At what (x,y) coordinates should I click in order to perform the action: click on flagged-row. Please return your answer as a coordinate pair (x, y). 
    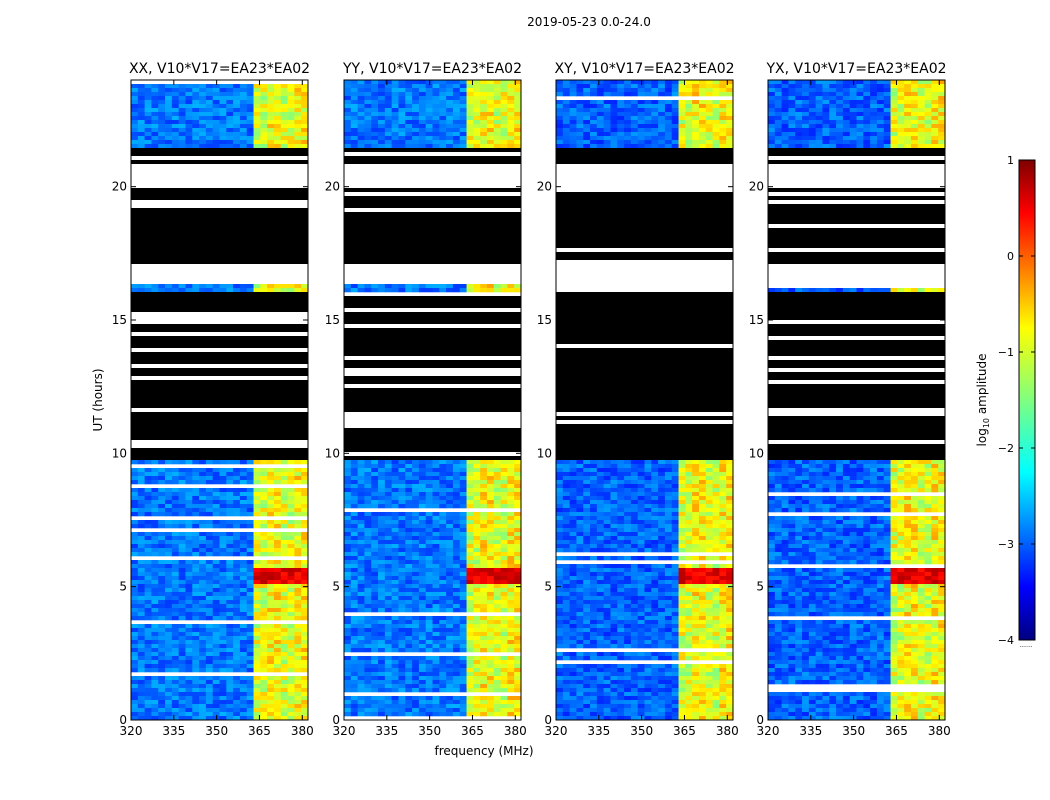
    Looking at the image, I should click on (644, 242).